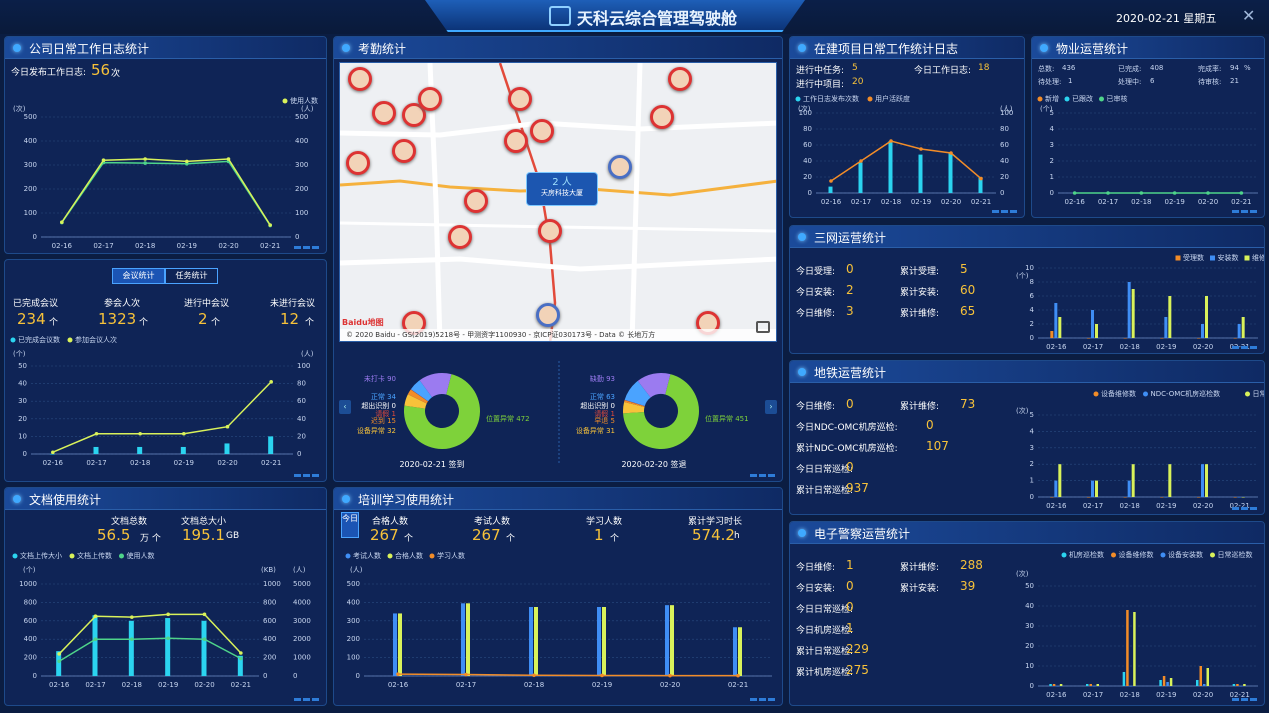 This screenshot has height=713, width=1269. What do you see at coordinates (816, 293) in the screenshot?
I see `stat-label: 今日安装:` at bounding box center [816, 293].